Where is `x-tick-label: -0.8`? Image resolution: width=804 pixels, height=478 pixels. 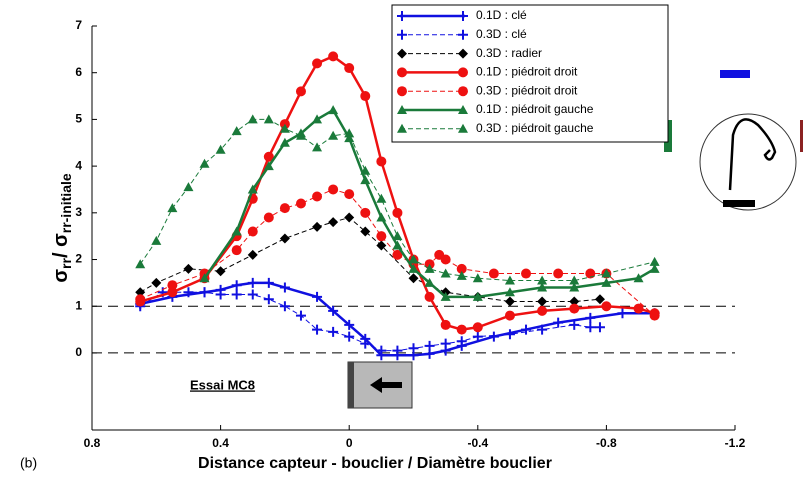
x-tick-label: -0.8 is located at coordinates (606, 443).